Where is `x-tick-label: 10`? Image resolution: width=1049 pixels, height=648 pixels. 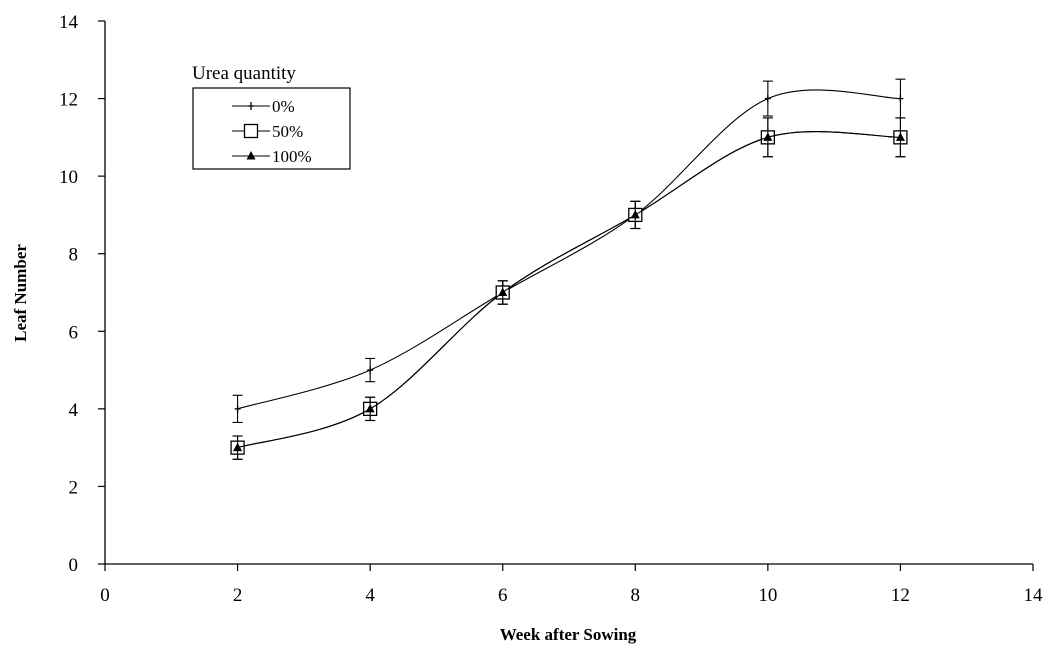
x-tick-label: 10 is located at coordinates (767, 595).